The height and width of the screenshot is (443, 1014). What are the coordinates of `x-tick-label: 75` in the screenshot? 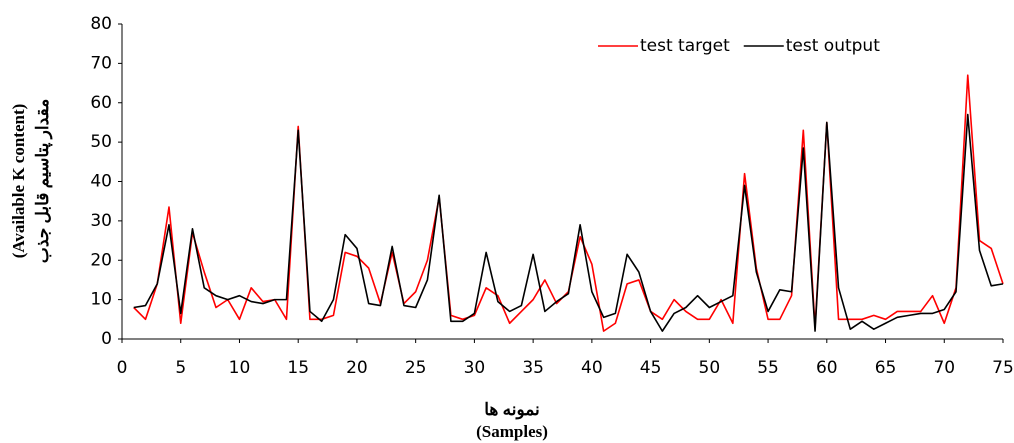 It's located at (1003, 368).